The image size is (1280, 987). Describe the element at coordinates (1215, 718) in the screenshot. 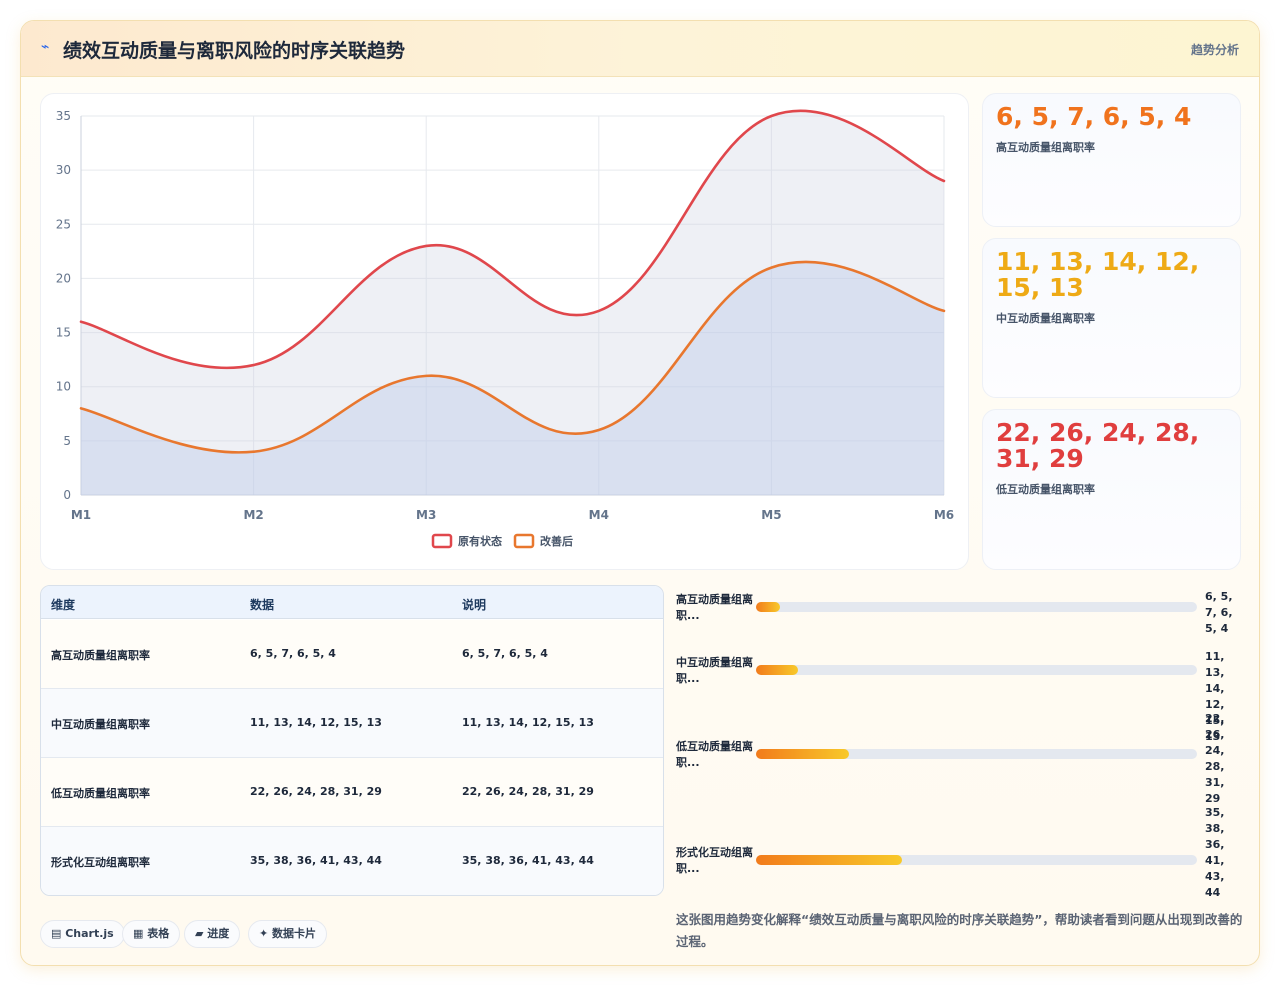

I see `progress-value-line: 22,` at that location.